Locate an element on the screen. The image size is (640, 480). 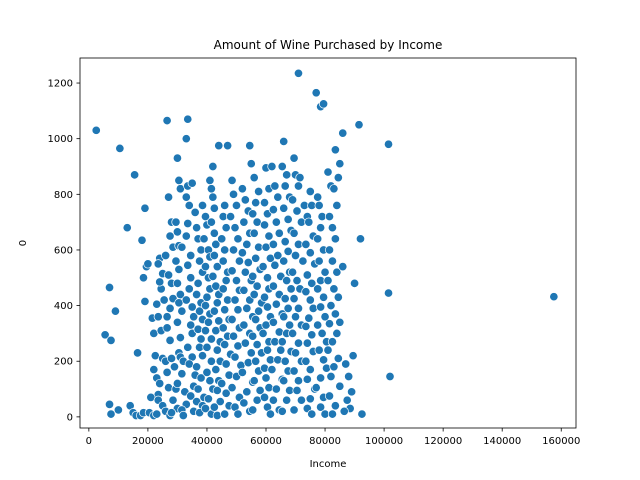
x-tick-label: 60000 is located at coordinates (266, 441).